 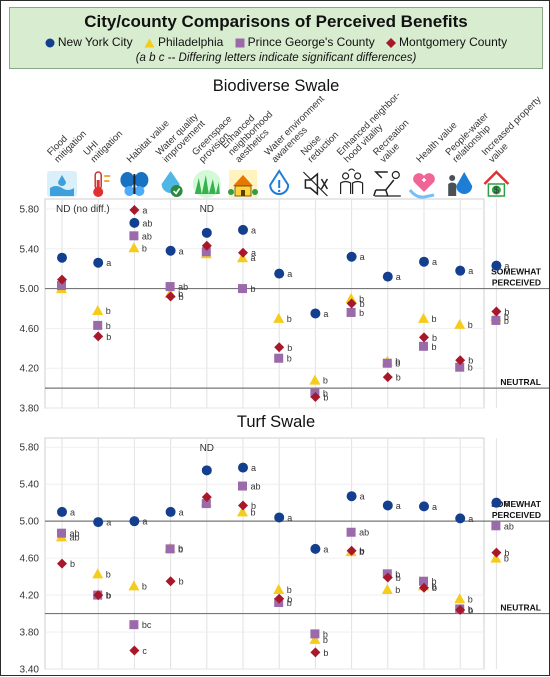 I want to click on lounge-chair-icon, so click(x=387, y=183).